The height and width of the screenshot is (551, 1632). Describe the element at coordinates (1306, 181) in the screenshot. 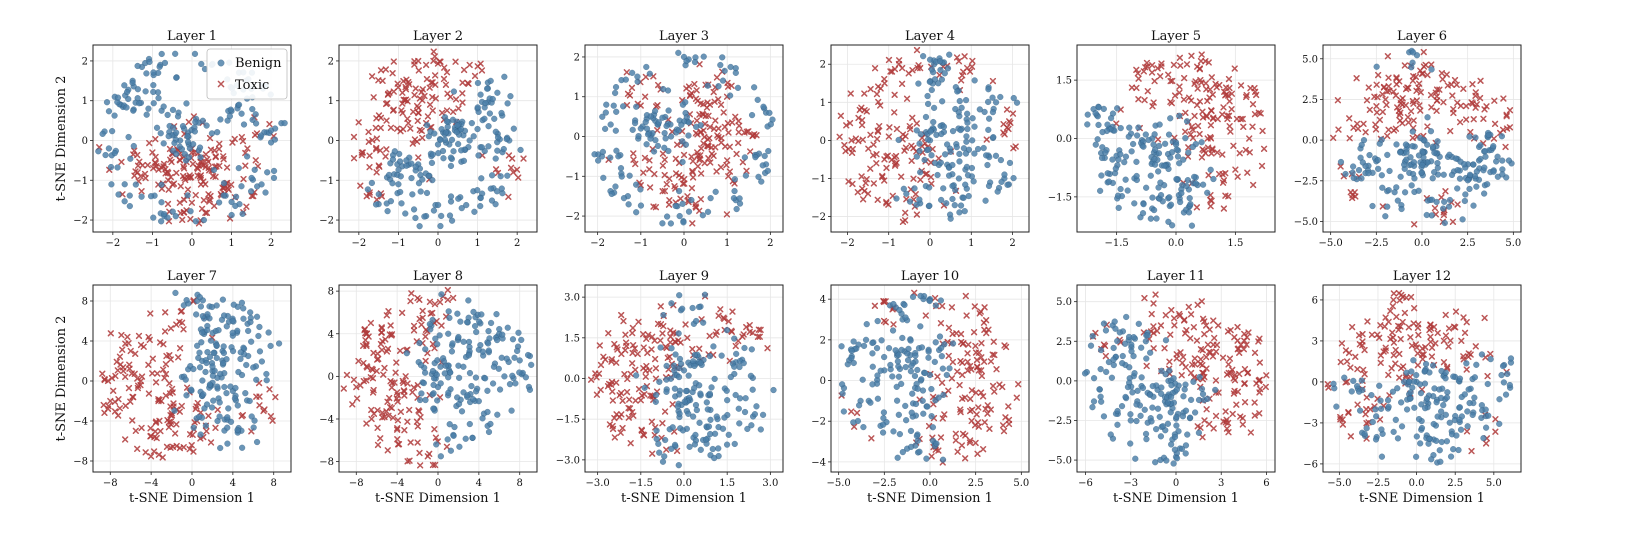

I see `y-tick-label: −2.5` at that location.